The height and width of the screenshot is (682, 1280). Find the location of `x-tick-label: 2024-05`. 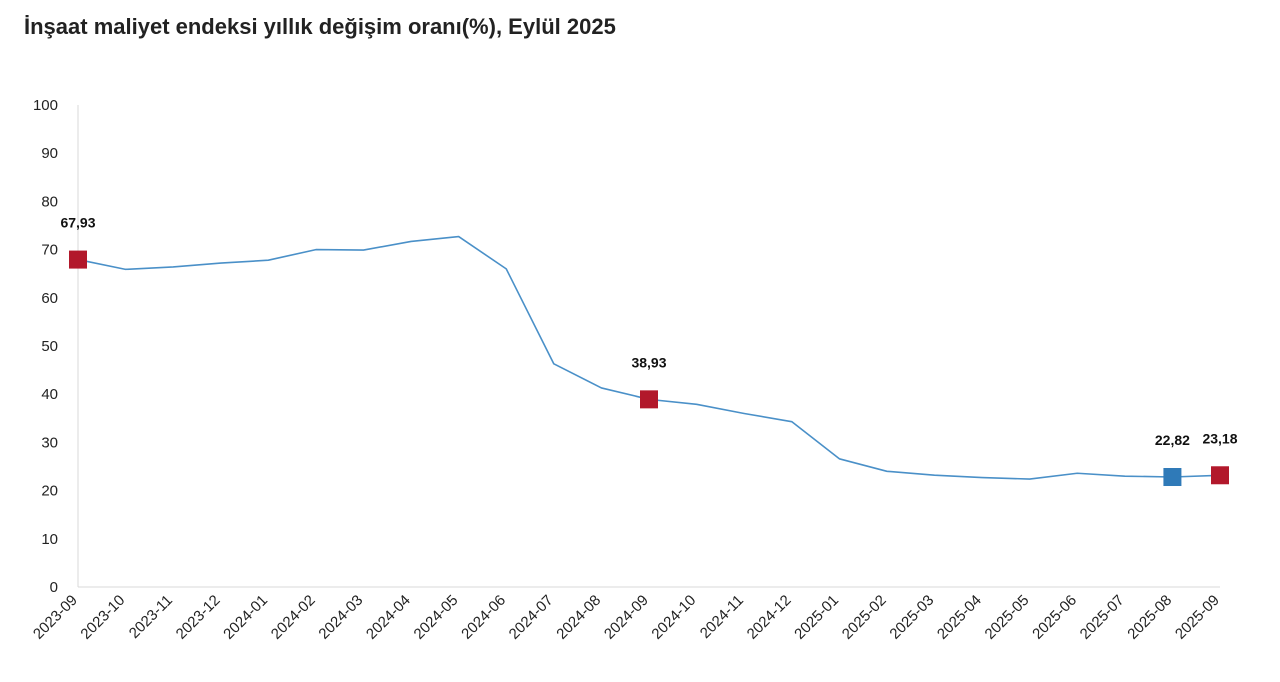

x-tick-label: 2024-05 is located at coordinates (436, 617).